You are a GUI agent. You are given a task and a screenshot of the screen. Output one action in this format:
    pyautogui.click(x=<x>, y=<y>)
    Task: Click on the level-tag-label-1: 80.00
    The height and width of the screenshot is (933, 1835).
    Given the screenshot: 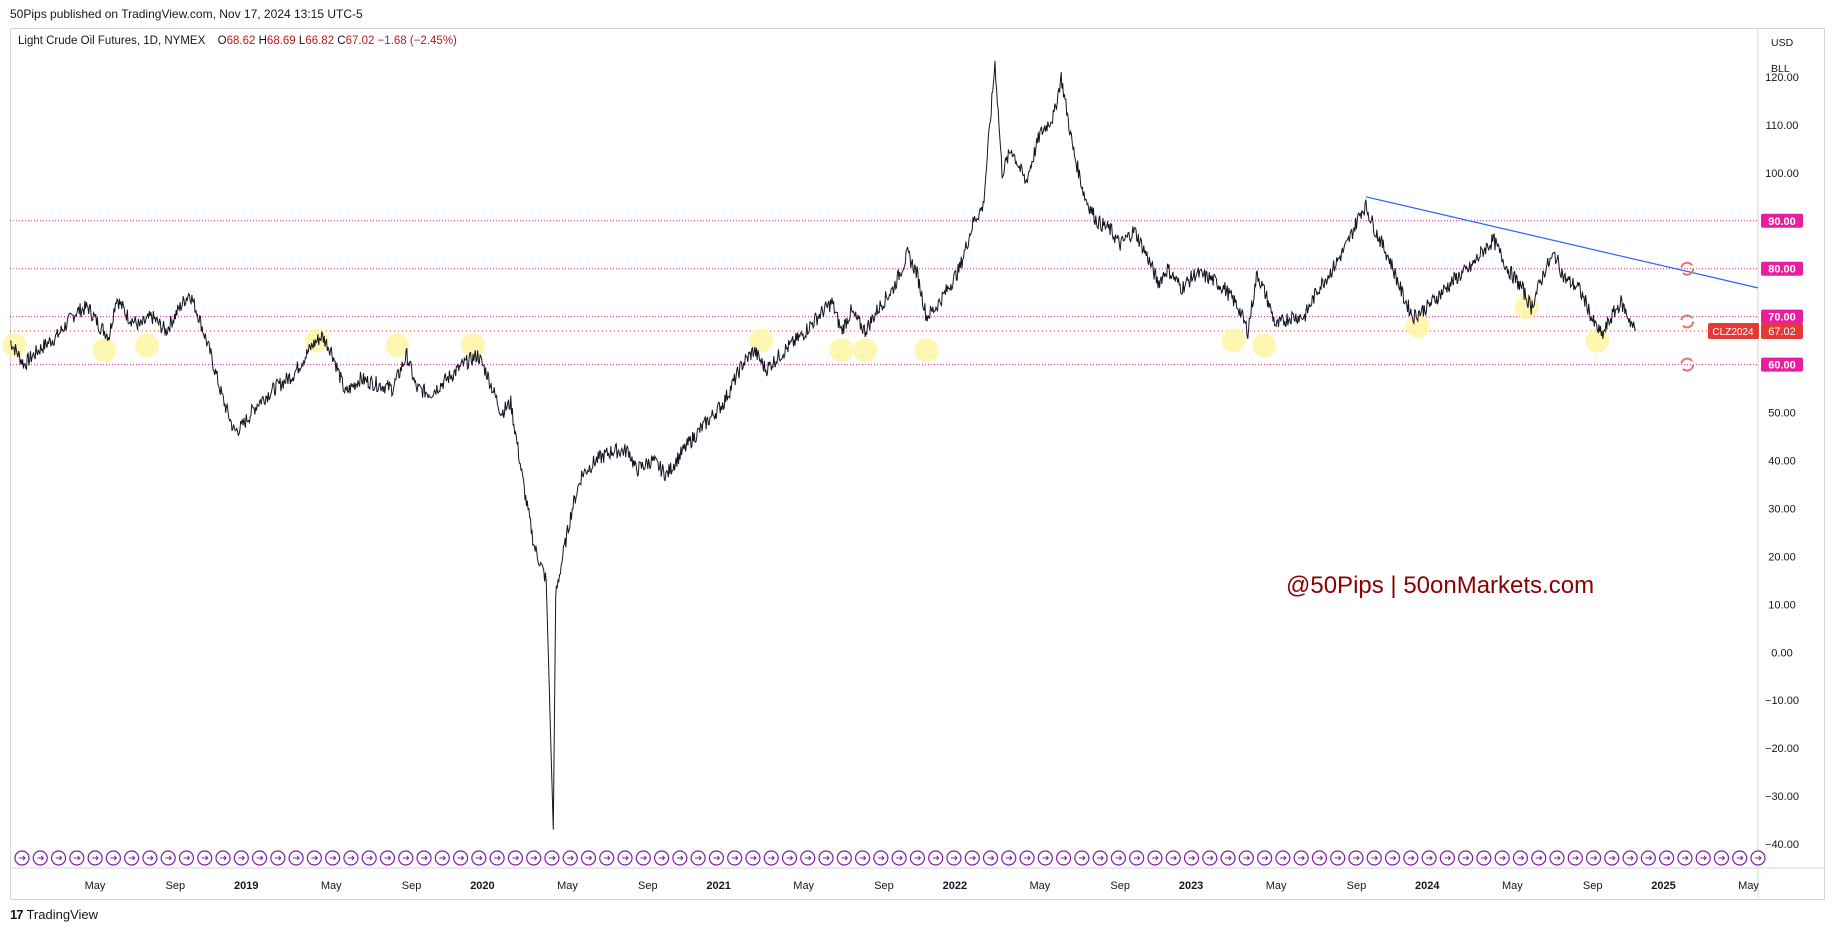 What is the action you would take?
    pyautogui.click(x=1782, y=270)
    